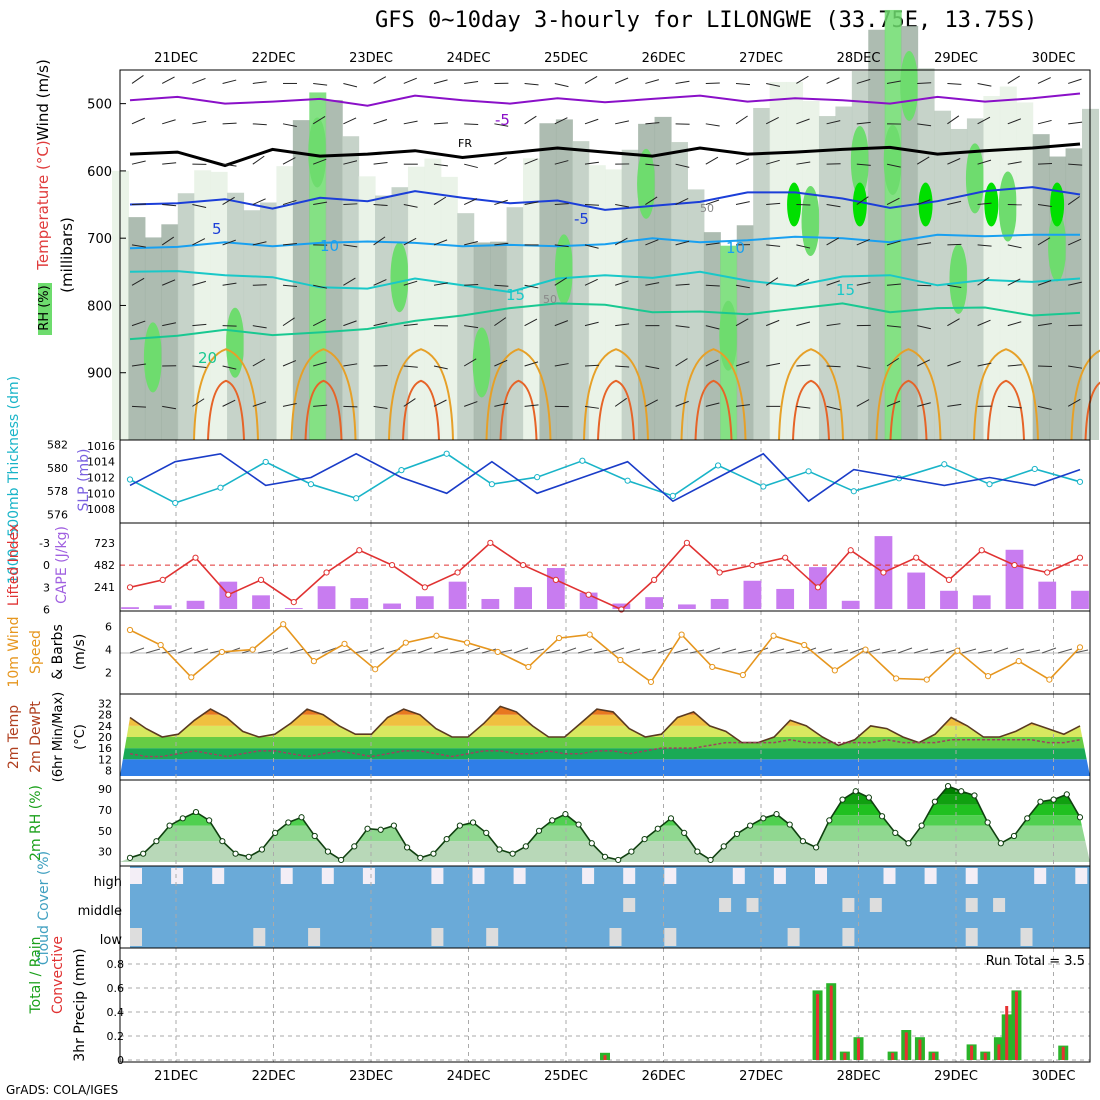 Image resolution: width=1100 pixels, height=1100 pixels. I want to click on contour-label: 15, so click(515, 295).